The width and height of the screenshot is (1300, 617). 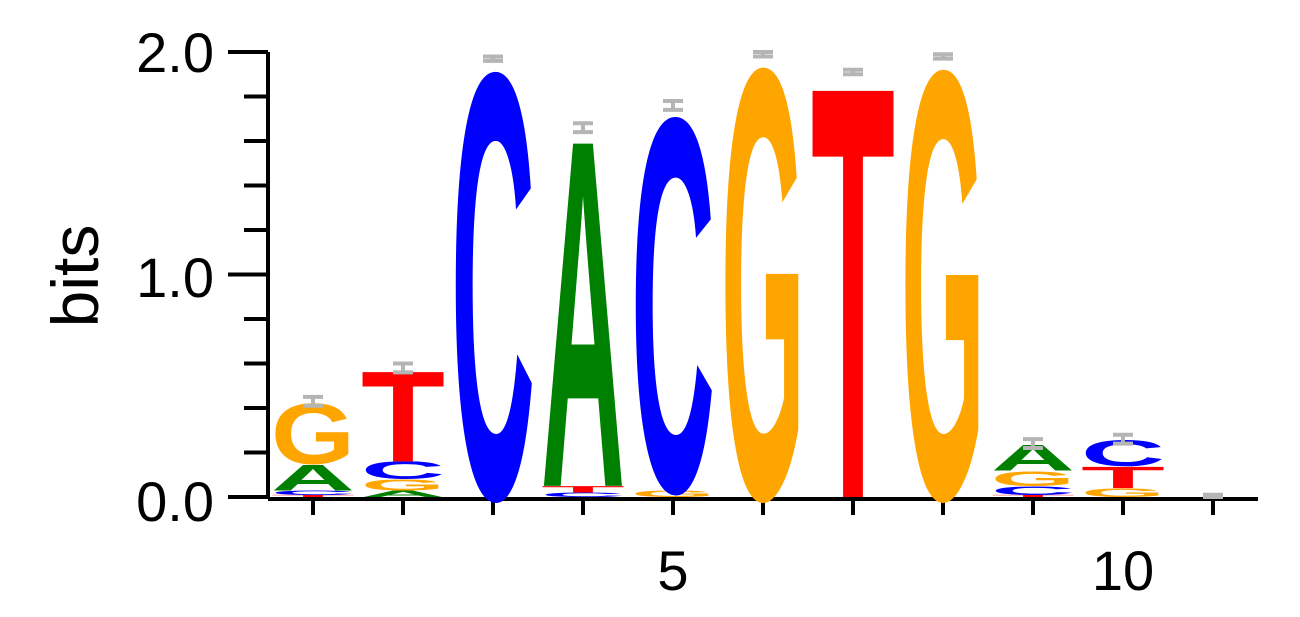 What do you see at coordinates (763, 54) in the screenshot?
I see `error-bar-pos6` at bounding box center [763, 54].